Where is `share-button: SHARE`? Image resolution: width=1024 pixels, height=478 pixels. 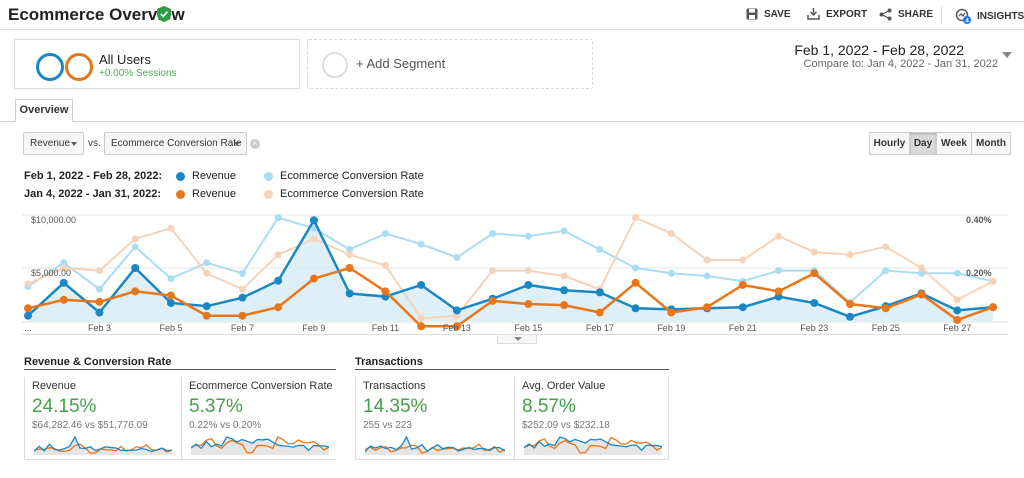 share-button: SHARE is located at coordinates (906, 14).